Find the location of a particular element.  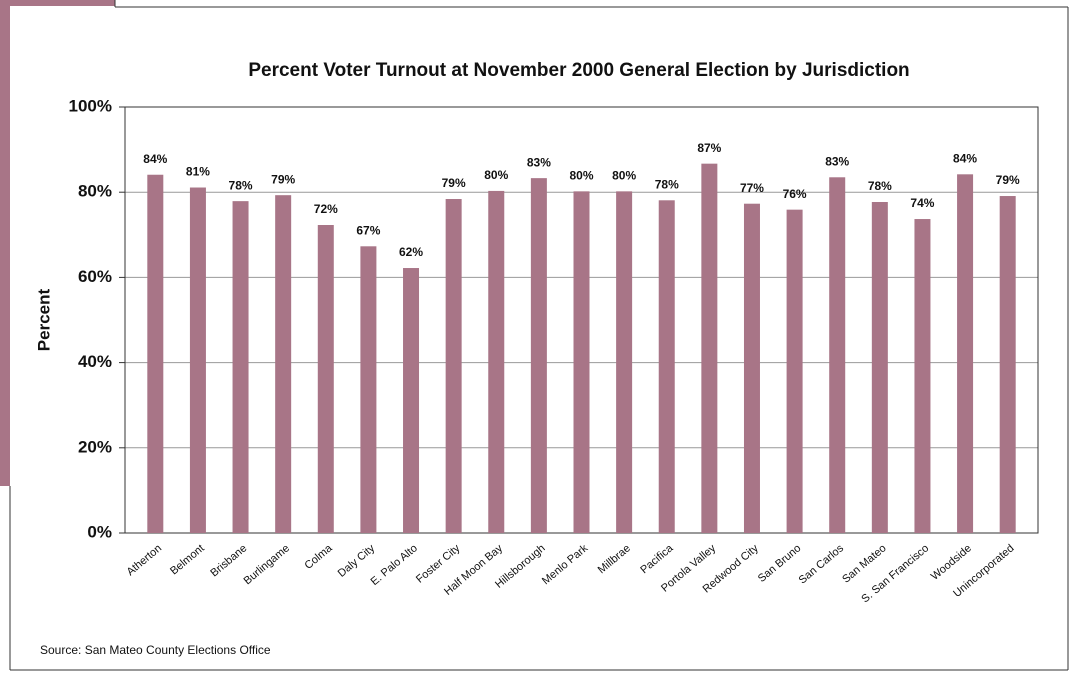

y-tick-label: 40% is located at coordinates (95, 361).